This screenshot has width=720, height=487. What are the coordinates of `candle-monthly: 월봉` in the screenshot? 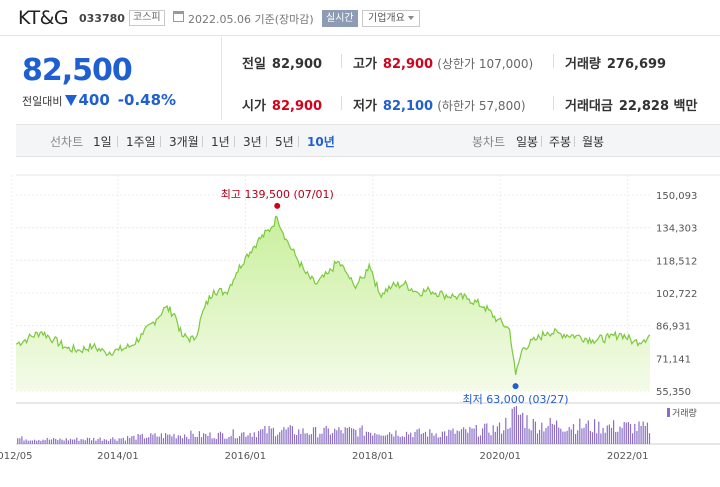 It's located at (593, 142).